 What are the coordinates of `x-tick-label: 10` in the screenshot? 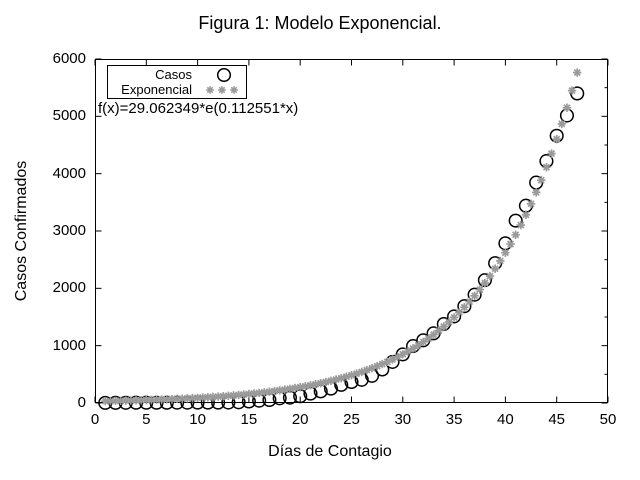 It's located at (197, 419).